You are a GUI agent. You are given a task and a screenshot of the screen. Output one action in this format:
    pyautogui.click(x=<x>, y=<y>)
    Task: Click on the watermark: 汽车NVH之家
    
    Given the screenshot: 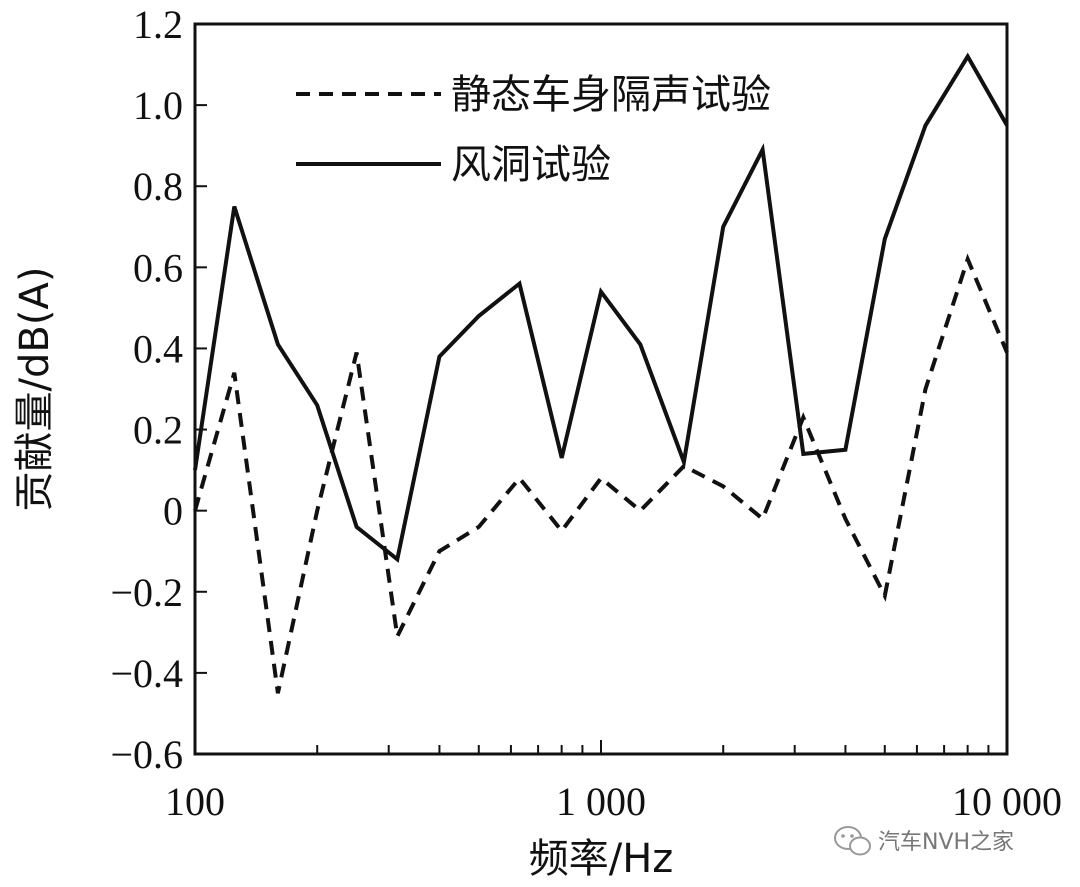 What is the action you would take?
    pyautogui.click(x=924, y=841)
    